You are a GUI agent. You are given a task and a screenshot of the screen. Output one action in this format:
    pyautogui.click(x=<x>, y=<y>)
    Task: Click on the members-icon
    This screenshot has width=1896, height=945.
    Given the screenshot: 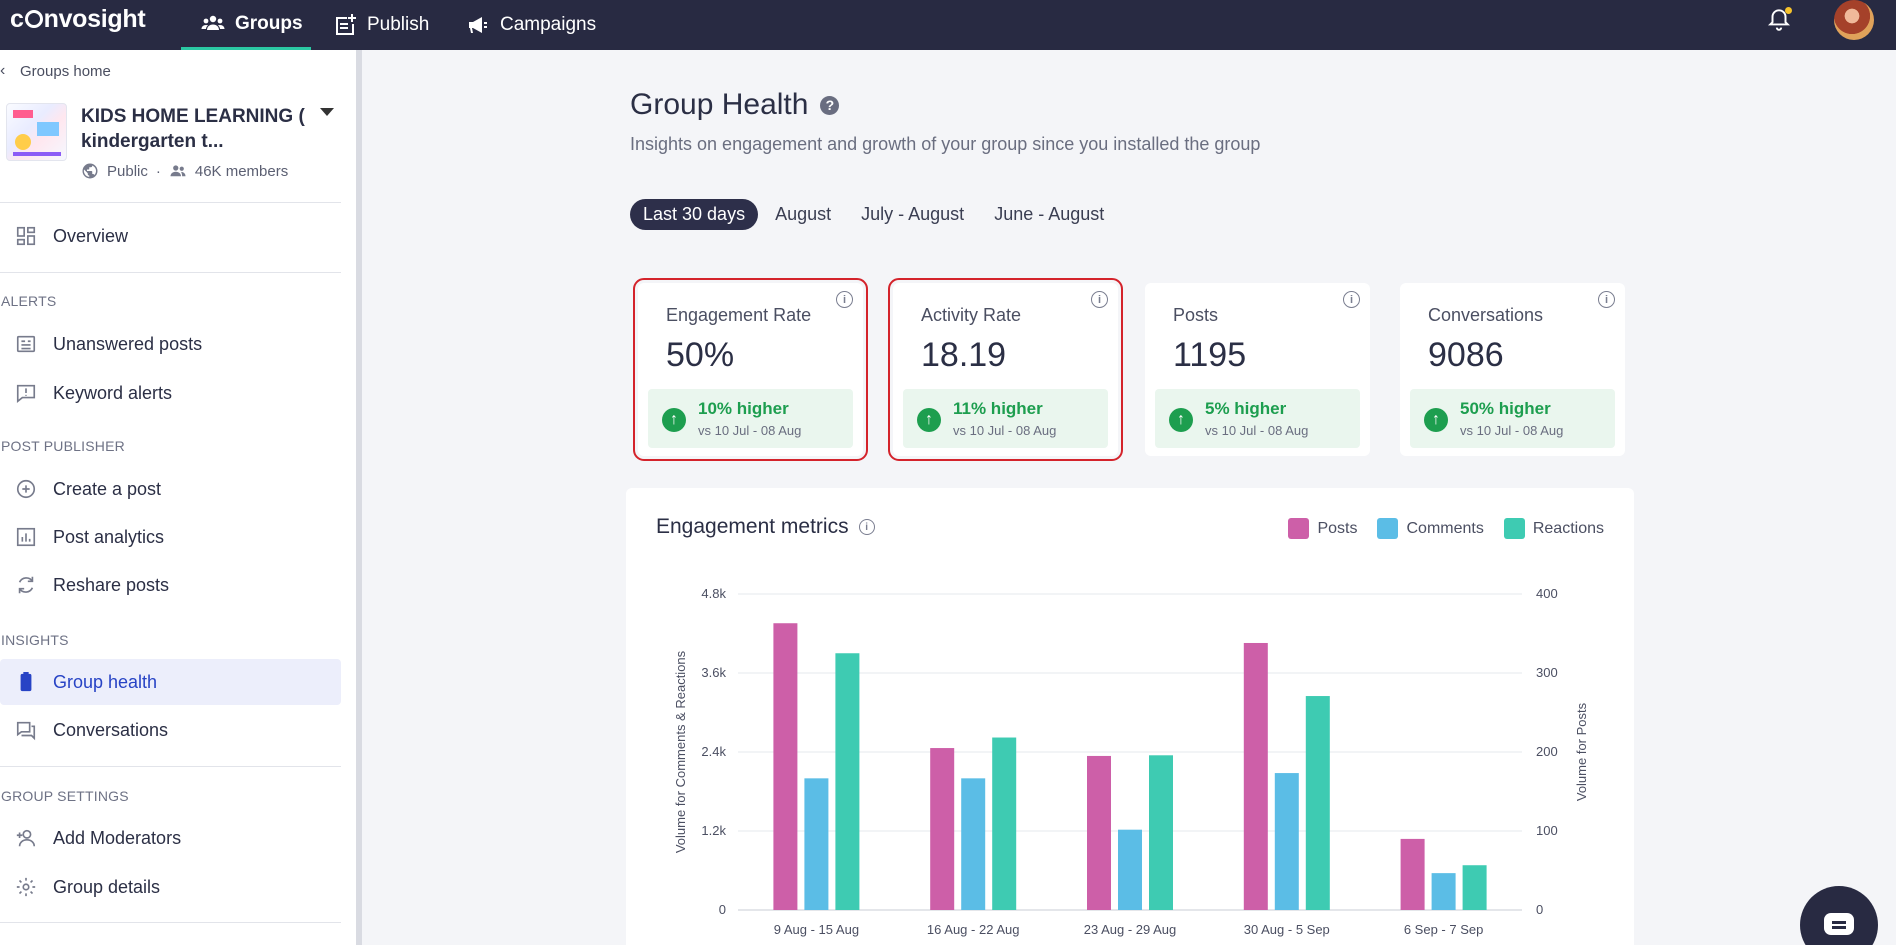 What is the action you would take?
    pyautogui.click(x=178, y=171)
    